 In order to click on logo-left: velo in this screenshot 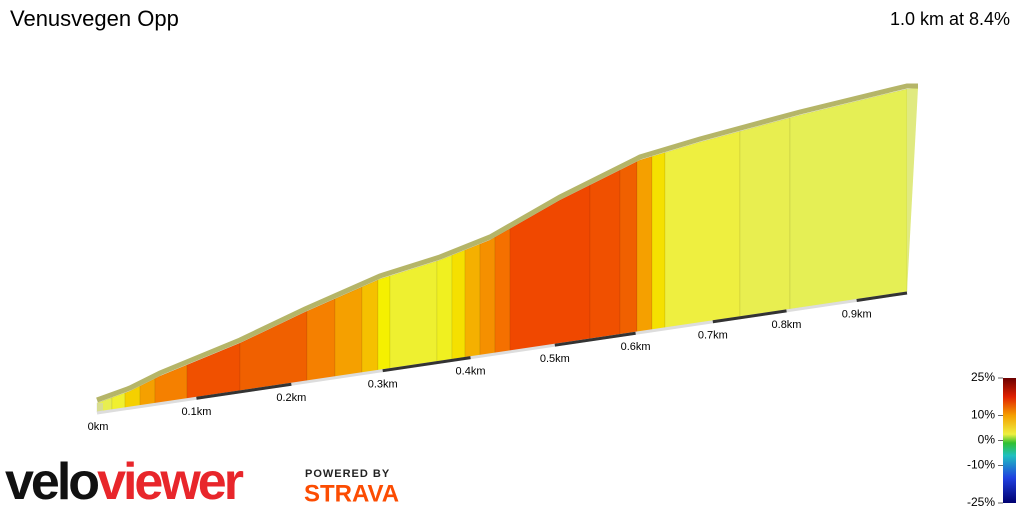, I will do `click(51, 482)`.